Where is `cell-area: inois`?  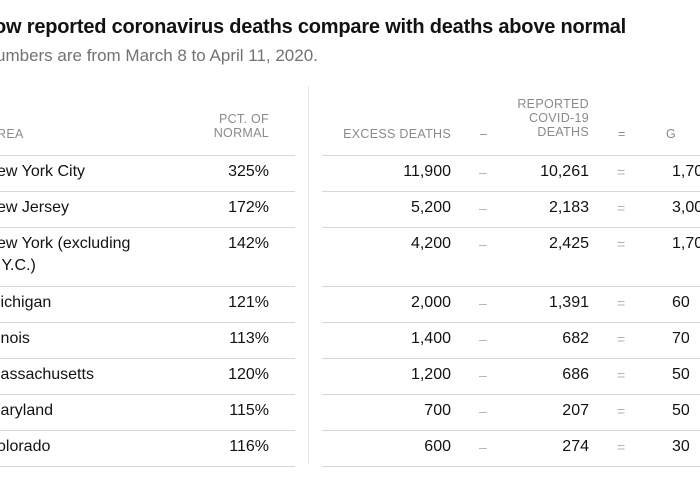 cell-area: inois is located at coordinates (15, 339).